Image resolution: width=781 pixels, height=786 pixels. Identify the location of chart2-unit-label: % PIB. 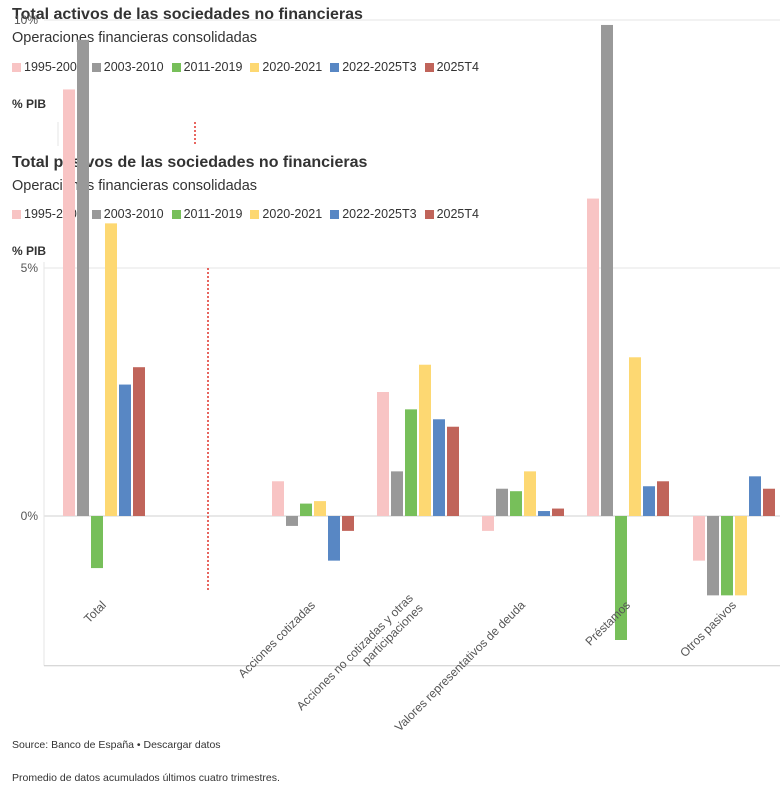
(29, 251).